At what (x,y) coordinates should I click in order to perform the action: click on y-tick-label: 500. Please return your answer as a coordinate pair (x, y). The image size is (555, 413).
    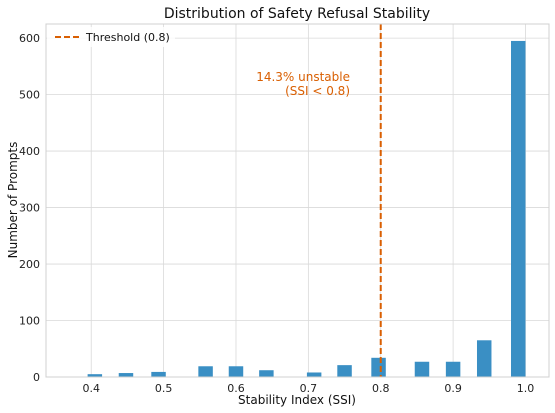
    Looking at the image, I should click on (29, 95).